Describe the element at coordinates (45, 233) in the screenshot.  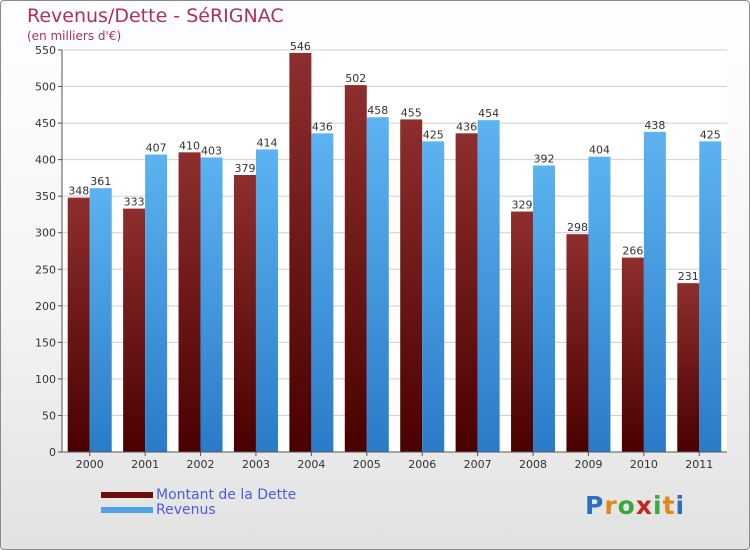
I see `y-tick-label: 300` at that location.